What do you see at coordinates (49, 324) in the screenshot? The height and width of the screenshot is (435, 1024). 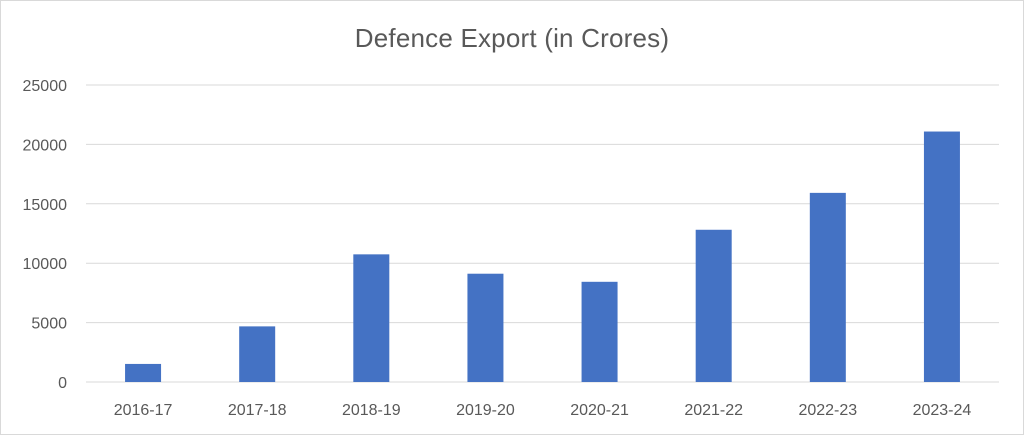 I see `y-tick-label: 5000` at bounding box center [49, 324].